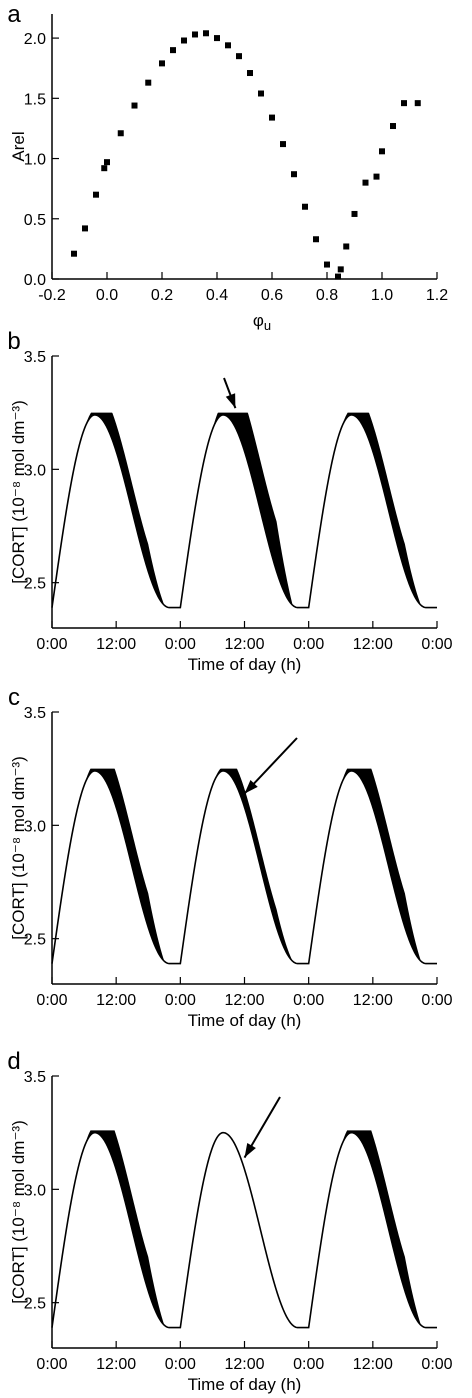  I want to click on annotation-arrow-head, so click(230, 401).